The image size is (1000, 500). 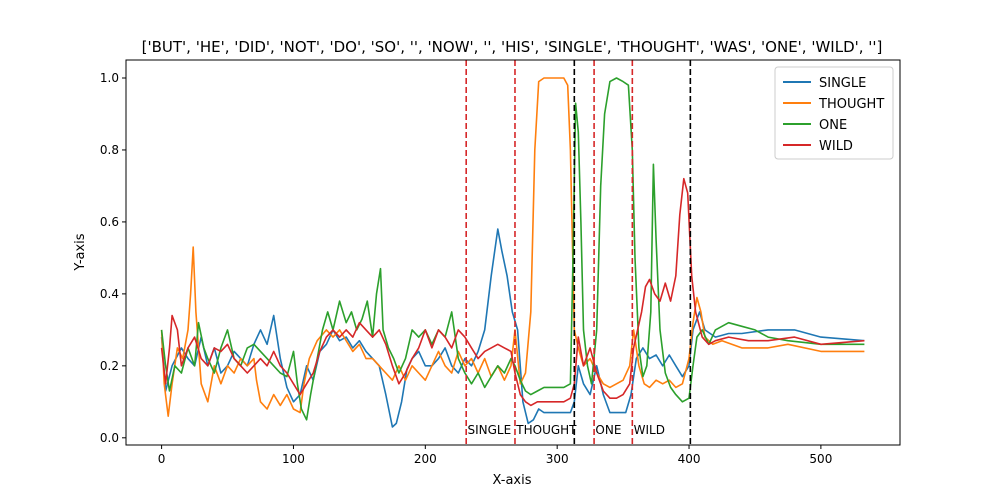 I want to click on word-annotations: SINGLE THOUGHT ONE WILD, so click(x=566, y=430).